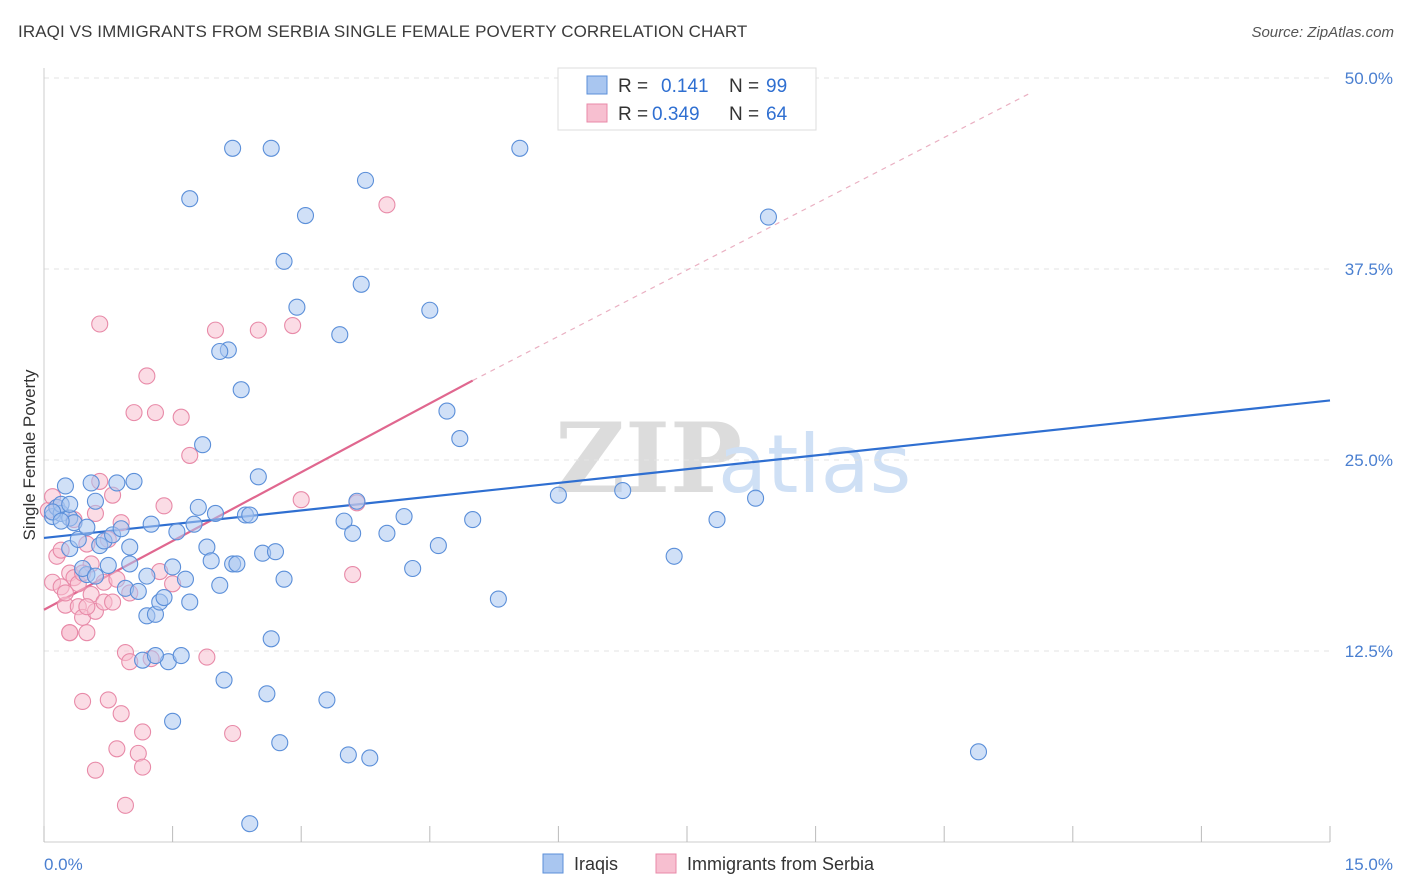 The width and height of the screenshot is (1406, 892). Describe the element at coordinates (685, 86) in the screenshot. I see `legend-iraqi-r-value: 0.141` at that location.